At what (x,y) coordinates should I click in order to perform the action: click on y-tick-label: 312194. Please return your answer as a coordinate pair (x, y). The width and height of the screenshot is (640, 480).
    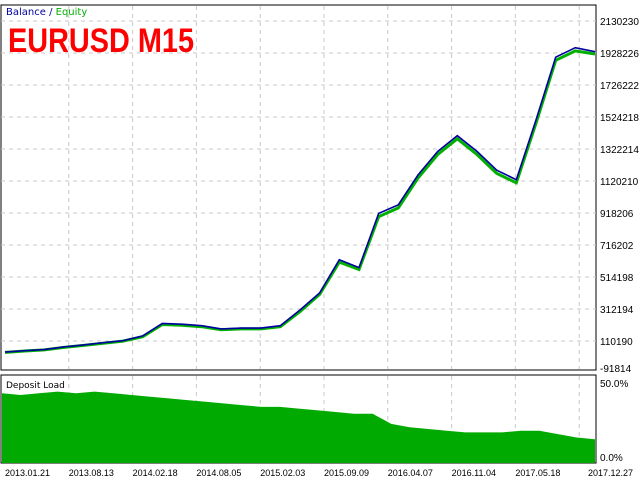
    Looking at the image, I should click on (617, 310).